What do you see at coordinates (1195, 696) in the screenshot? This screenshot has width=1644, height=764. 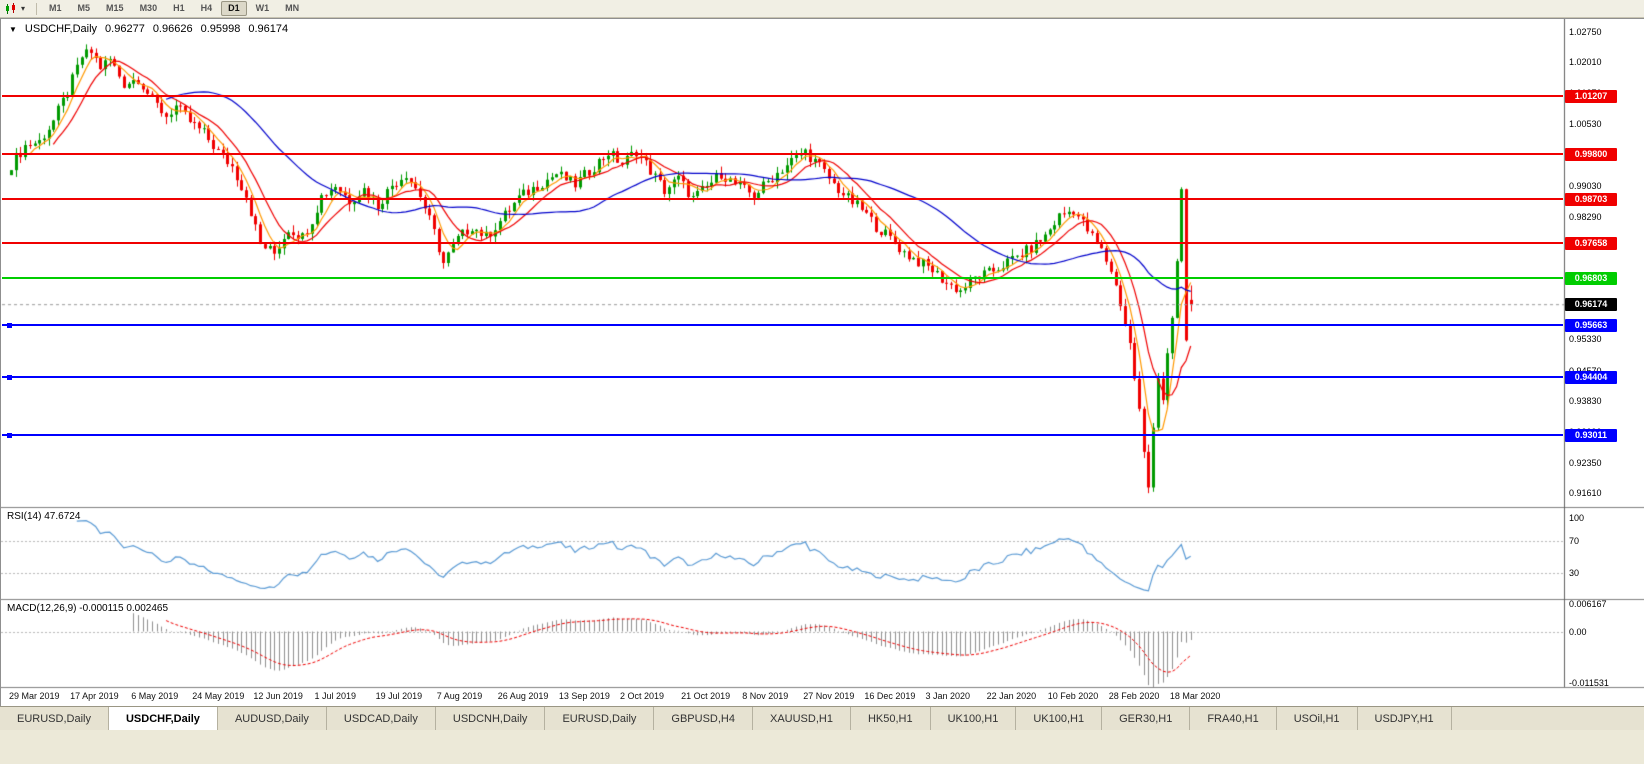 I see `date-axis-label: 18 Mar 2020` at bounding box center [1195, 696].